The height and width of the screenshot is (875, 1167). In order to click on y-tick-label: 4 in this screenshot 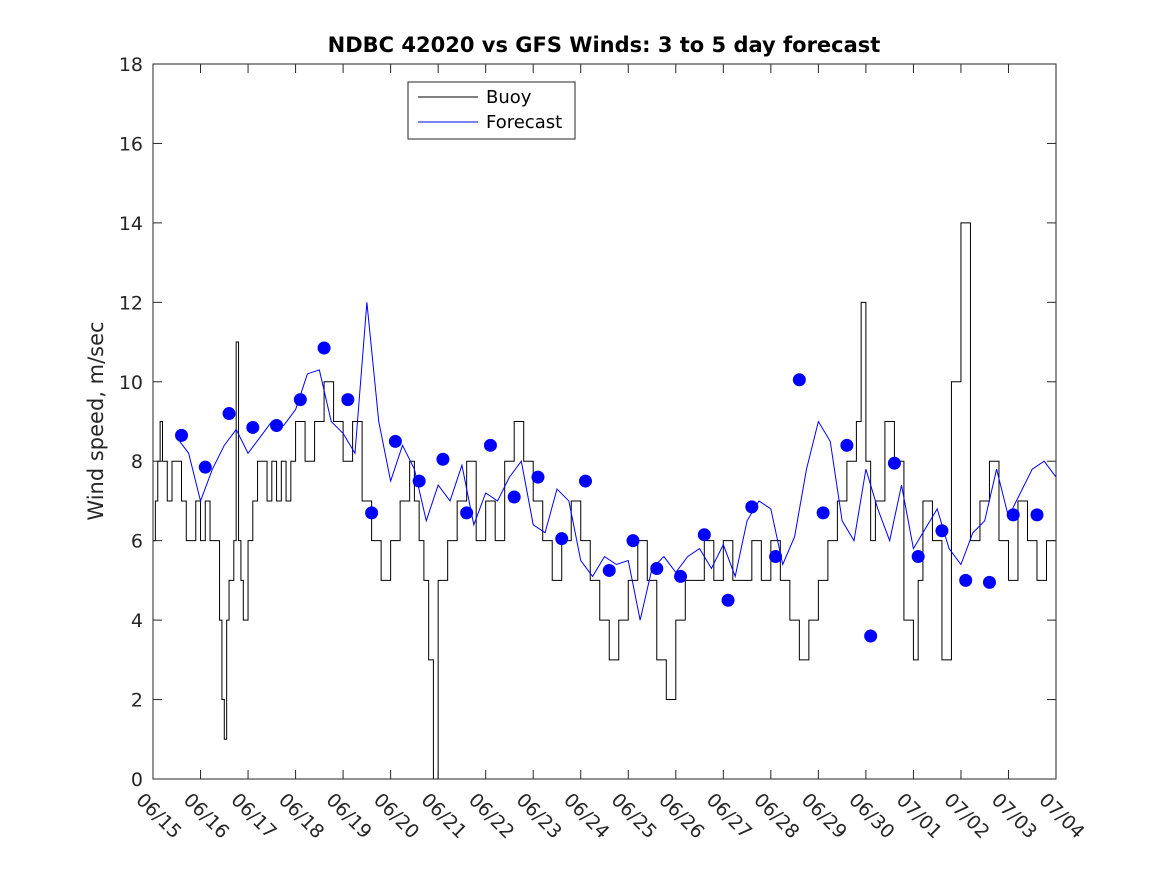, I will do `click(137, 621)`.